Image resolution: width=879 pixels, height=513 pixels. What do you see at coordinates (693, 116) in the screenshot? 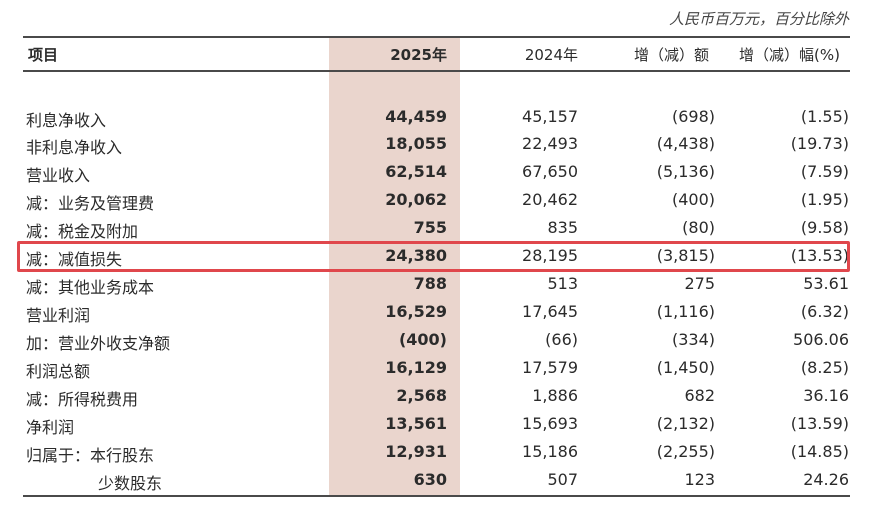
I see `value-change: (698)` at bounding box center [693, 116].